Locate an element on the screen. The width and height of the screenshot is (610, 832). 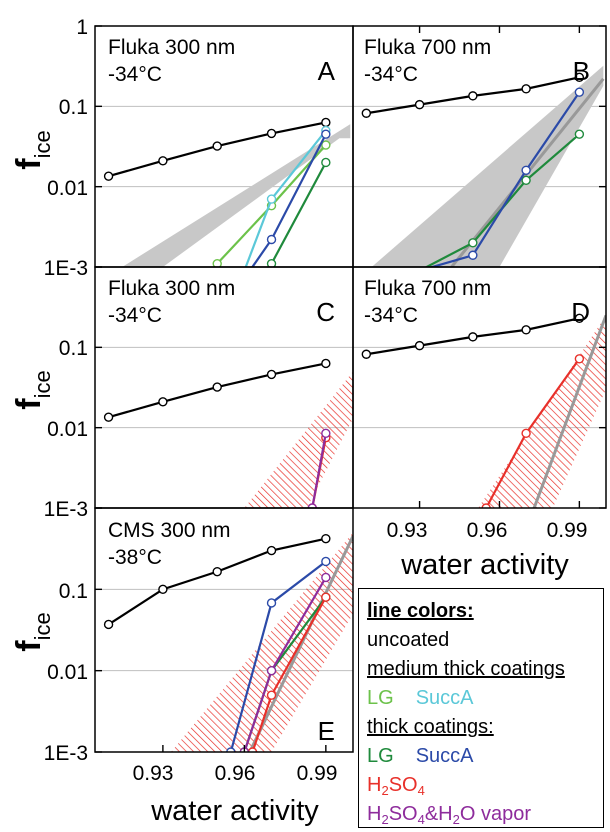
xtick-e-099: 0.99 is located at coordinates (317, 773).